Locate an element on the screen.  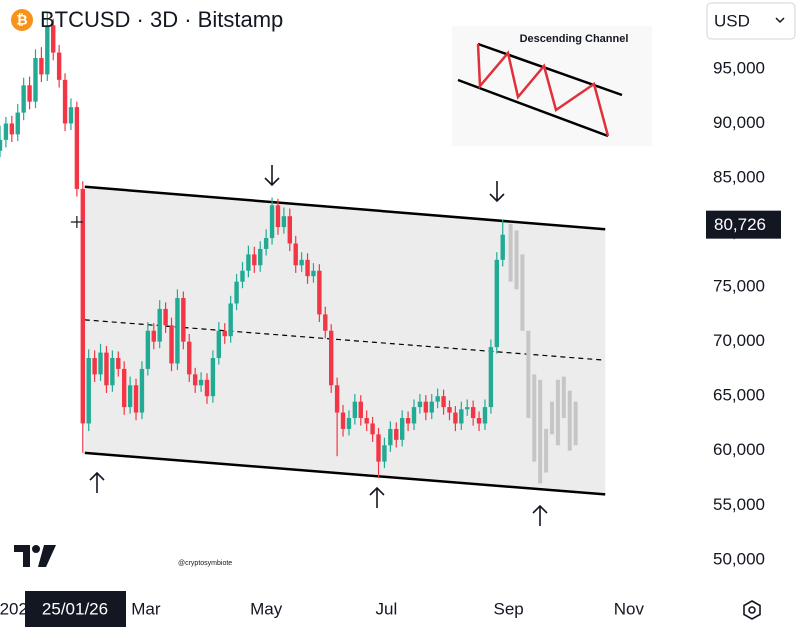
settings-icon-center is located at coordinates (752, 610).